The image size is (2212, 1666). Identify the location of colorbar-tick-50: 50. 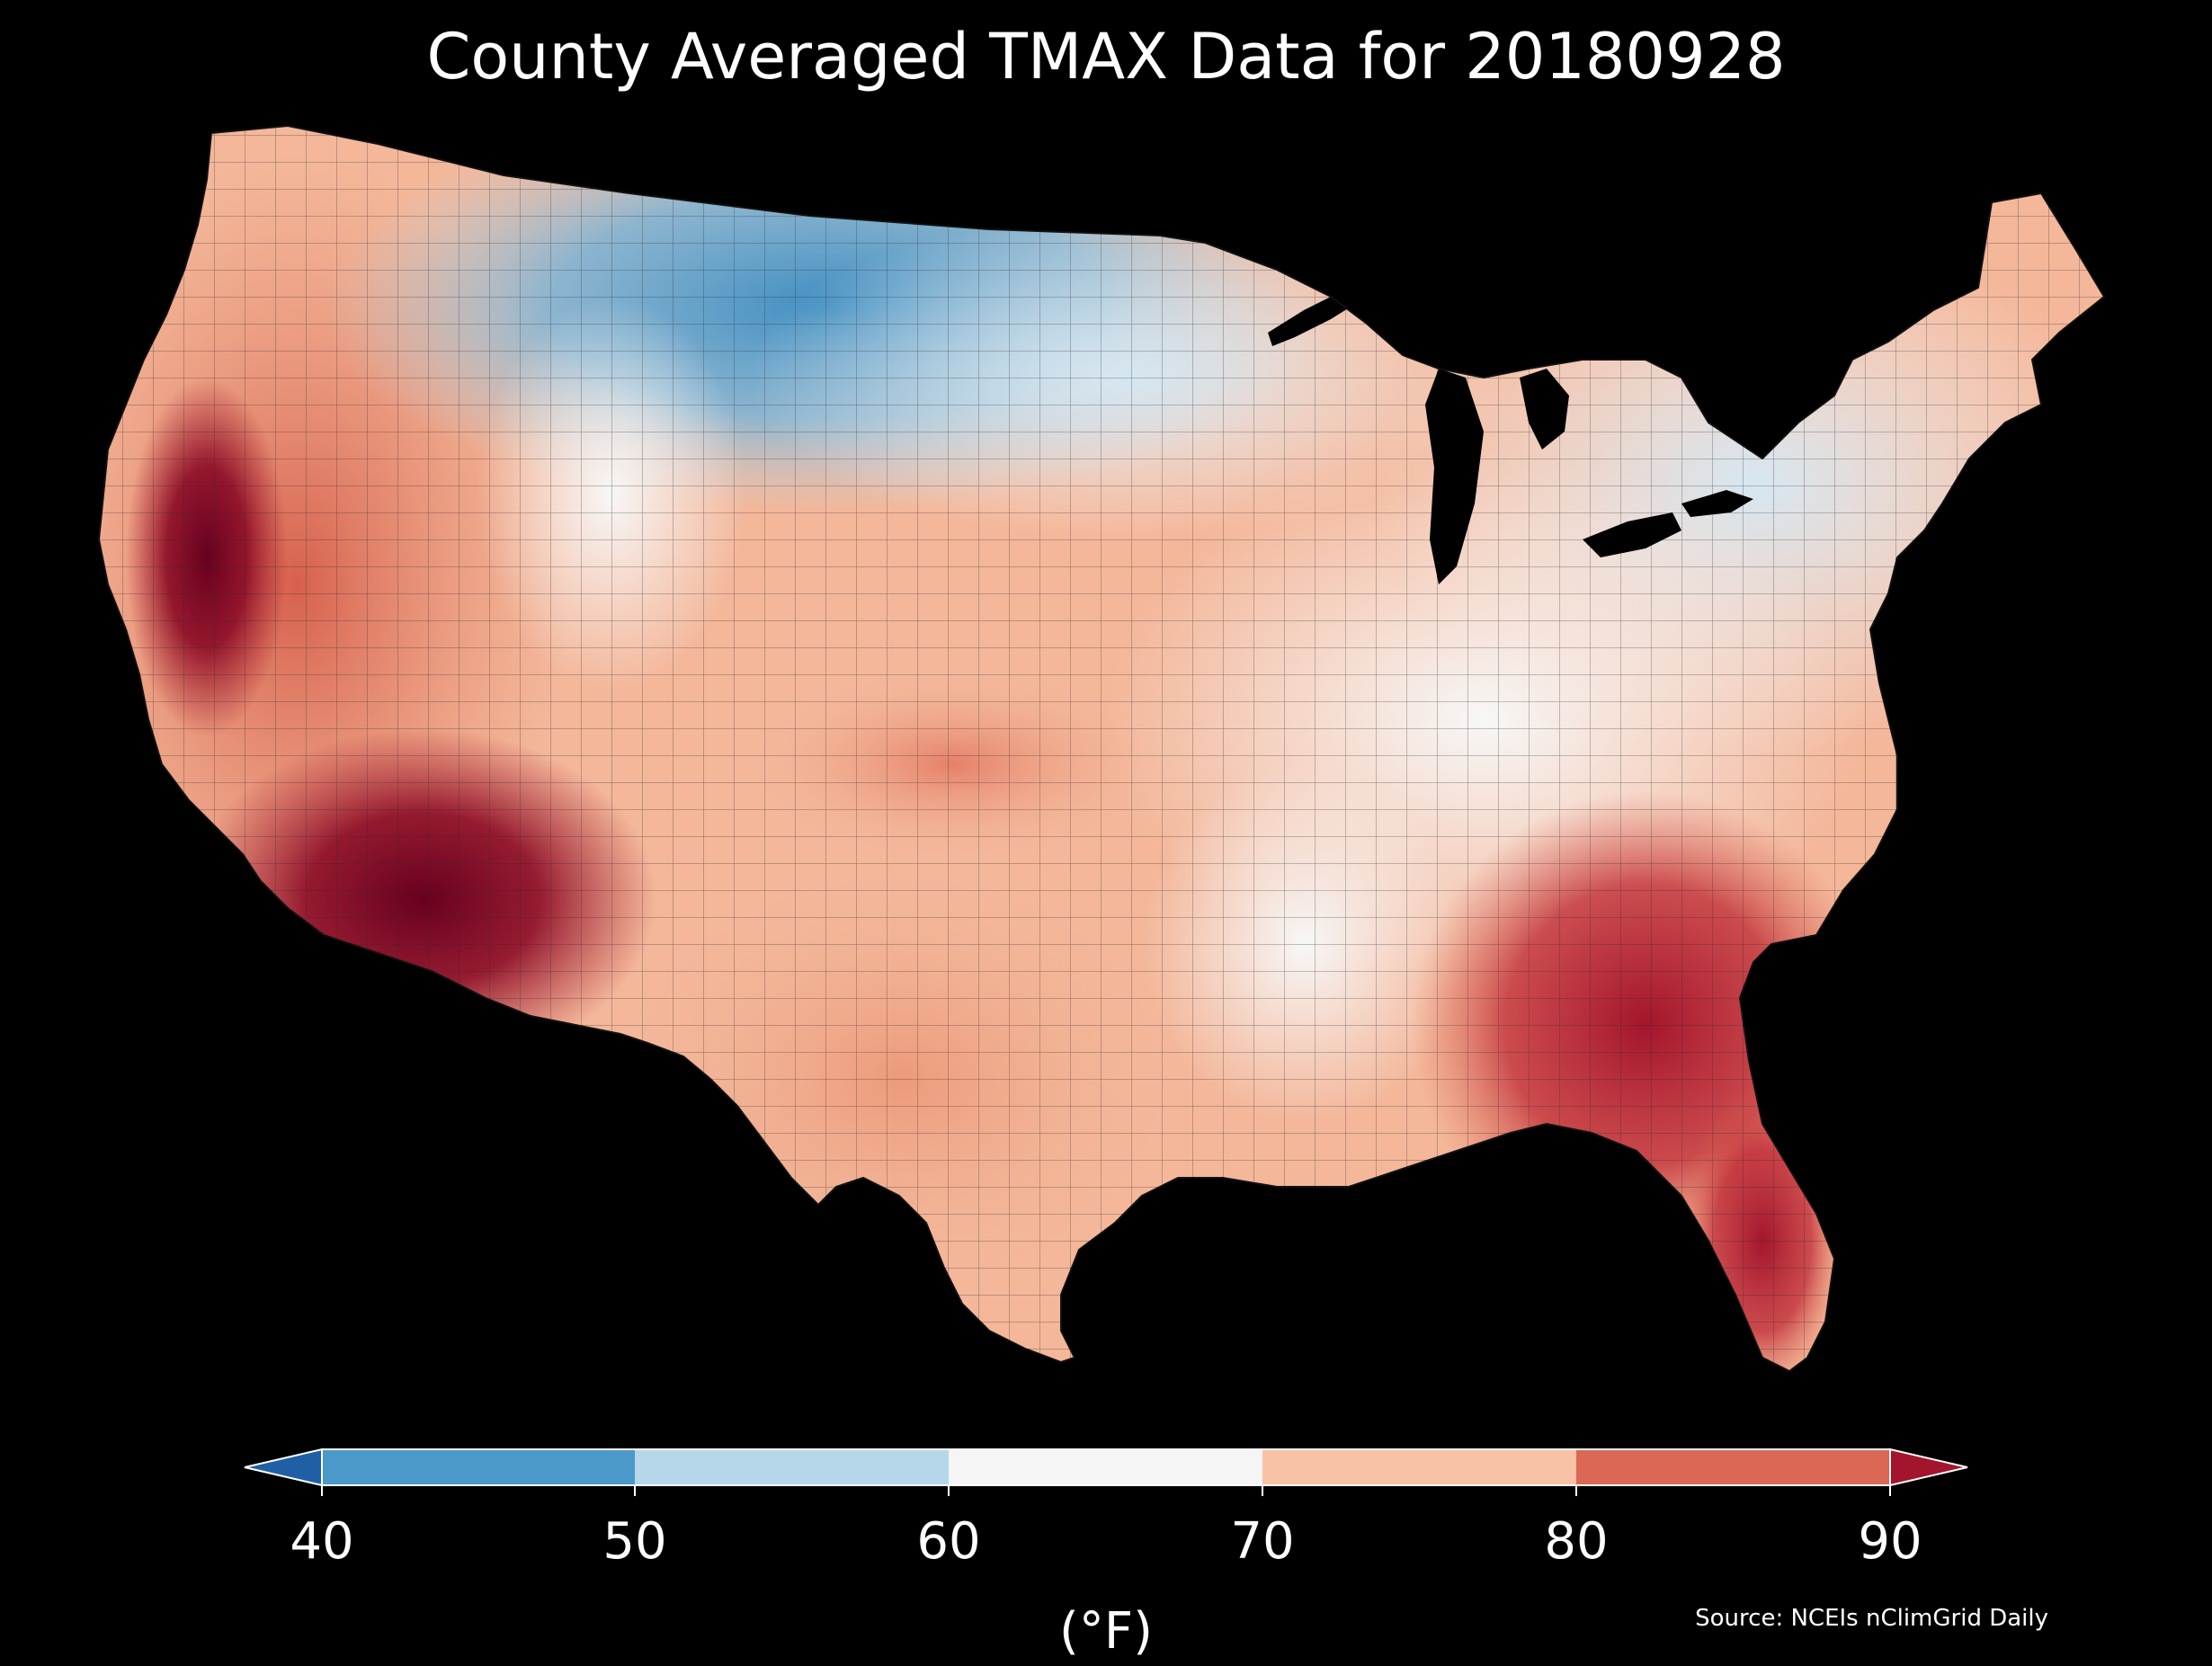
(634, 1542).